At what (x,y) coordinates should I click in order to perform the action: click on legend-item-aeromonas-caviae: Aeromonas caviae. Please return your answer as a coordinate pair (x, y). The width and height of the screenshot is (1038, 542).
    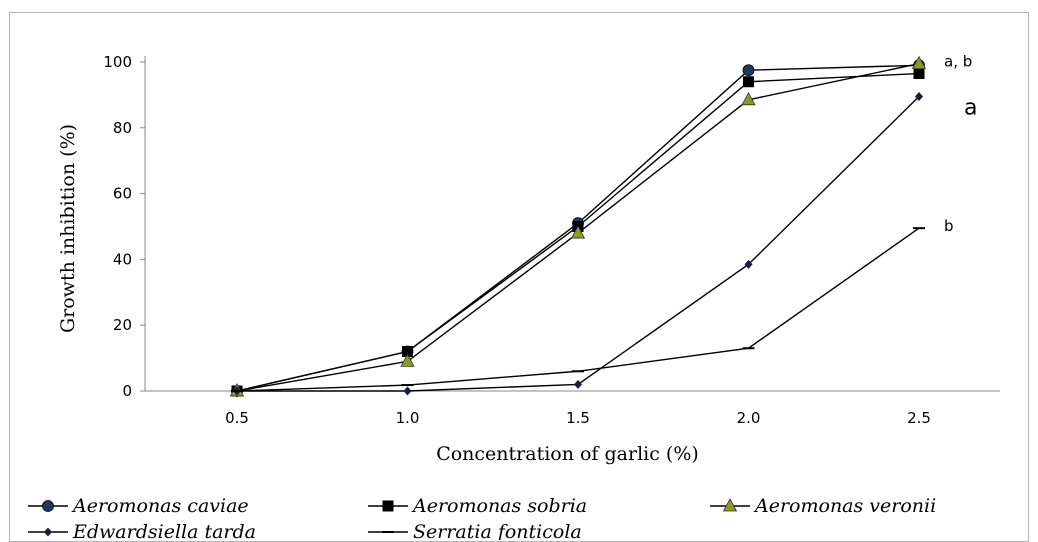
    Looking at the image, I should click on (138, 506).